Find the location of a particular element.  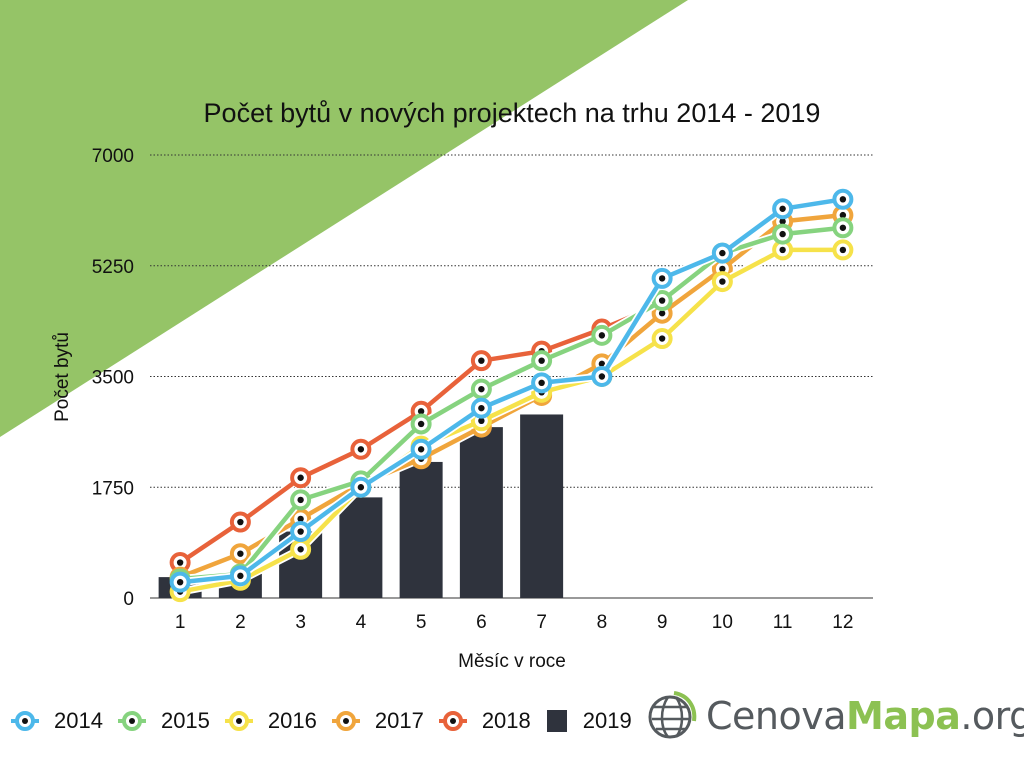

x-tick-label: 12 is located at coordinates (842, 622).